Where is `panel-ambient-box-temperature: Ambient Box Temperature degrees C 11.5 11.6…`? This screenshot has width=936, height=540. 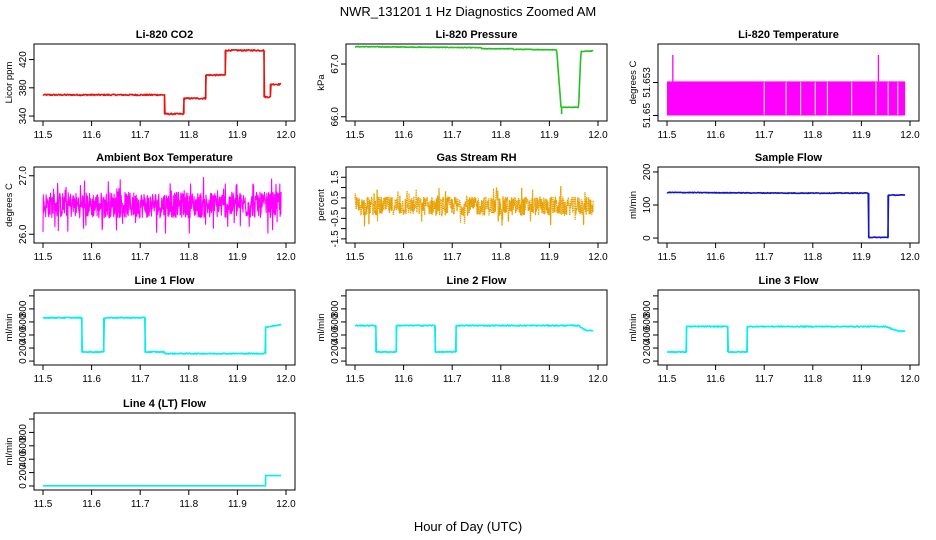 panel-ambient-box-temperature: Ambient Box Temperature degrees C 11.5 11.6… is located at coordinates (150, 207).